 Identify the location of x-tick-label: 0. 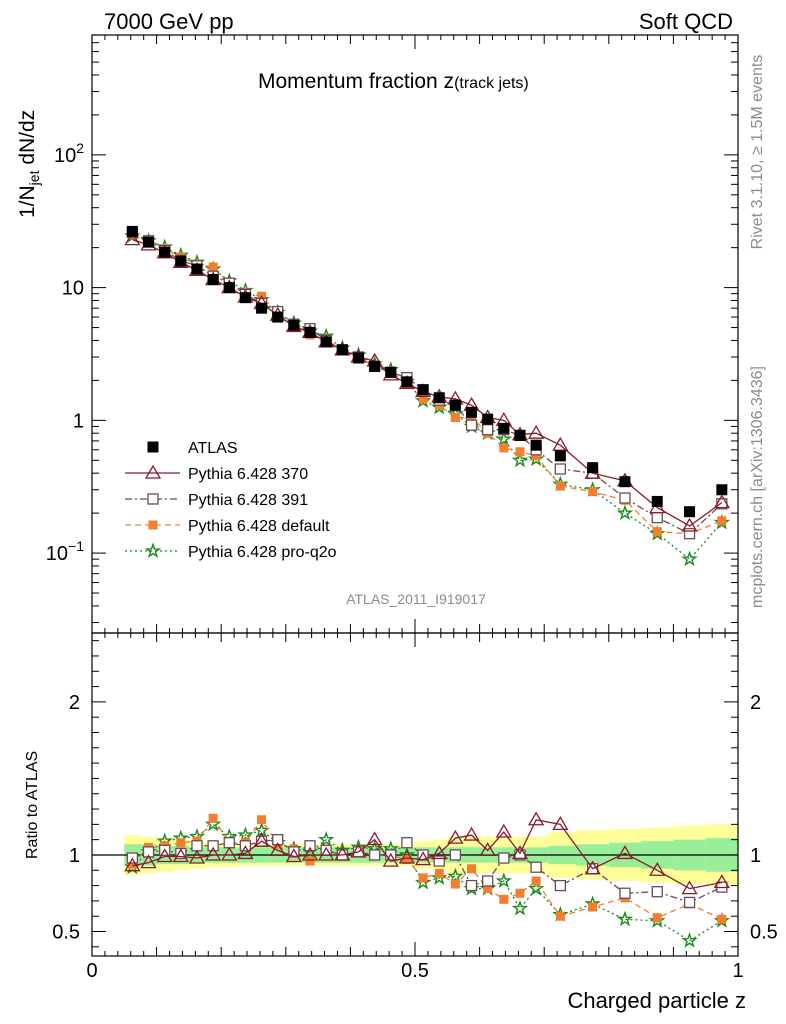
(91, 971).